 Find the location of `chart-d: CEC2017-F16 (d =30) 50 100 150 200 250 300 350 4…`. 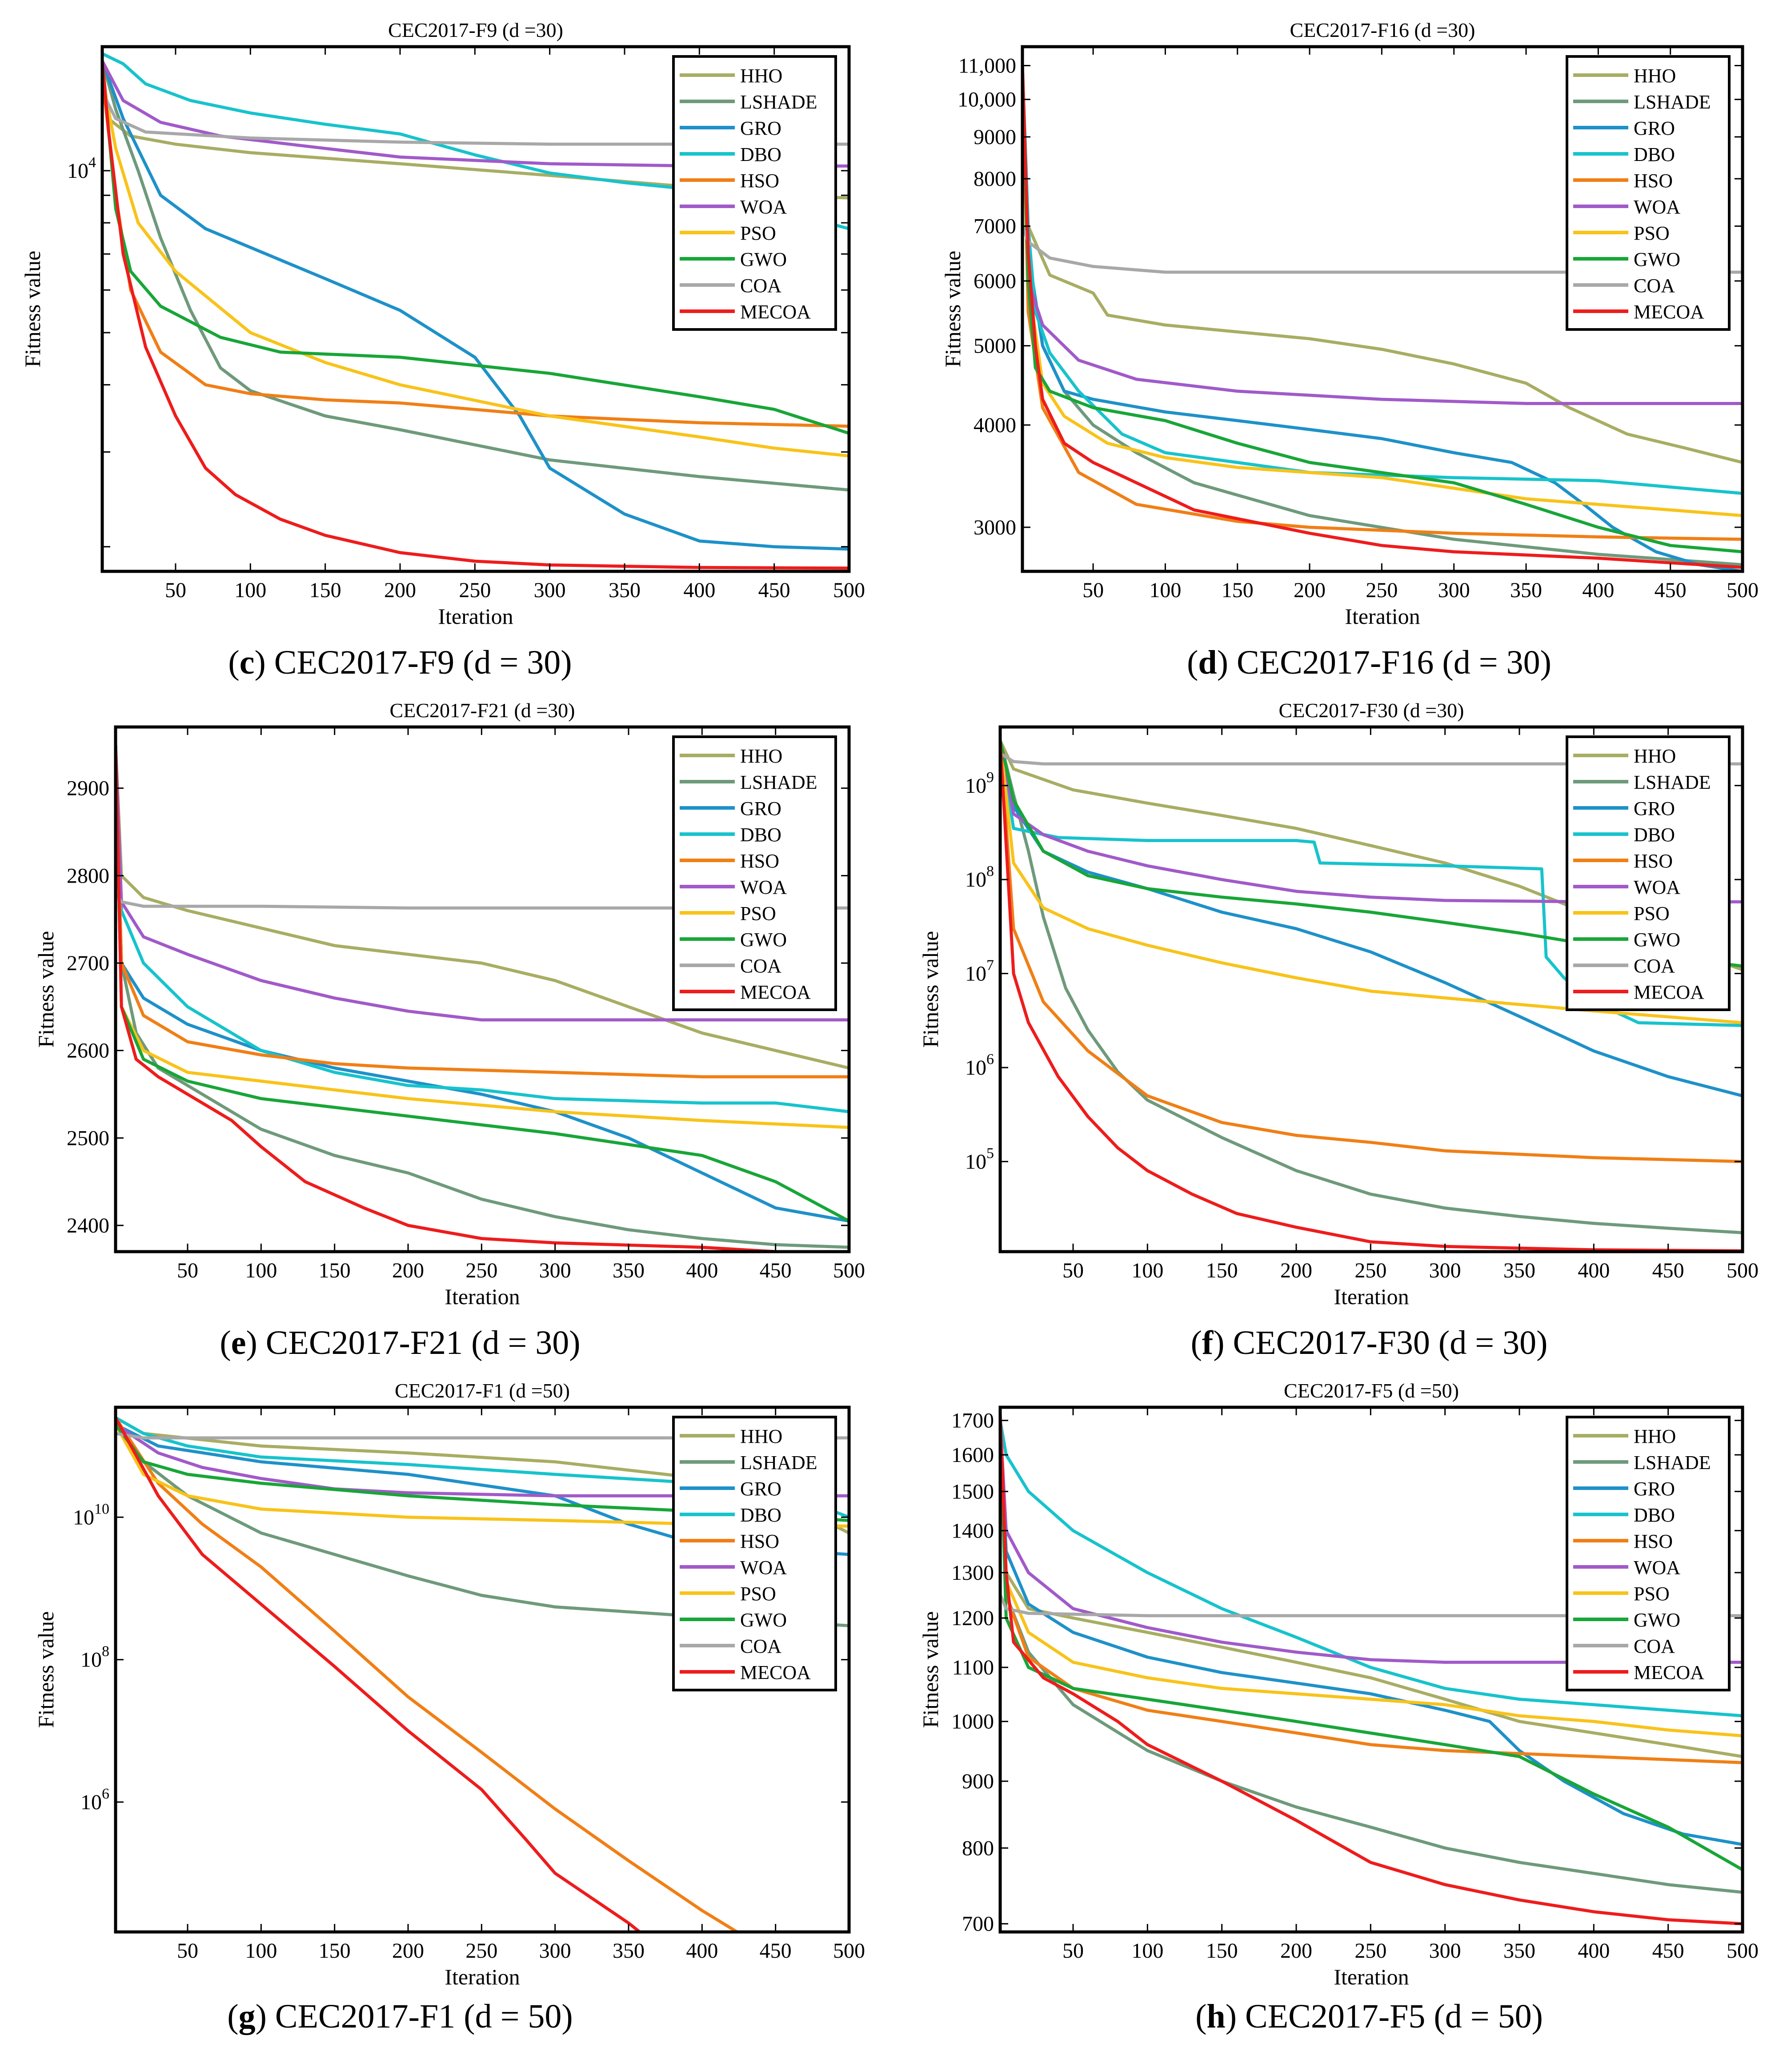

chart-d: CEC2017-F16 (d =30) 50 100 150 200 250 300 350 4… is located at coordinates (1349, 350).